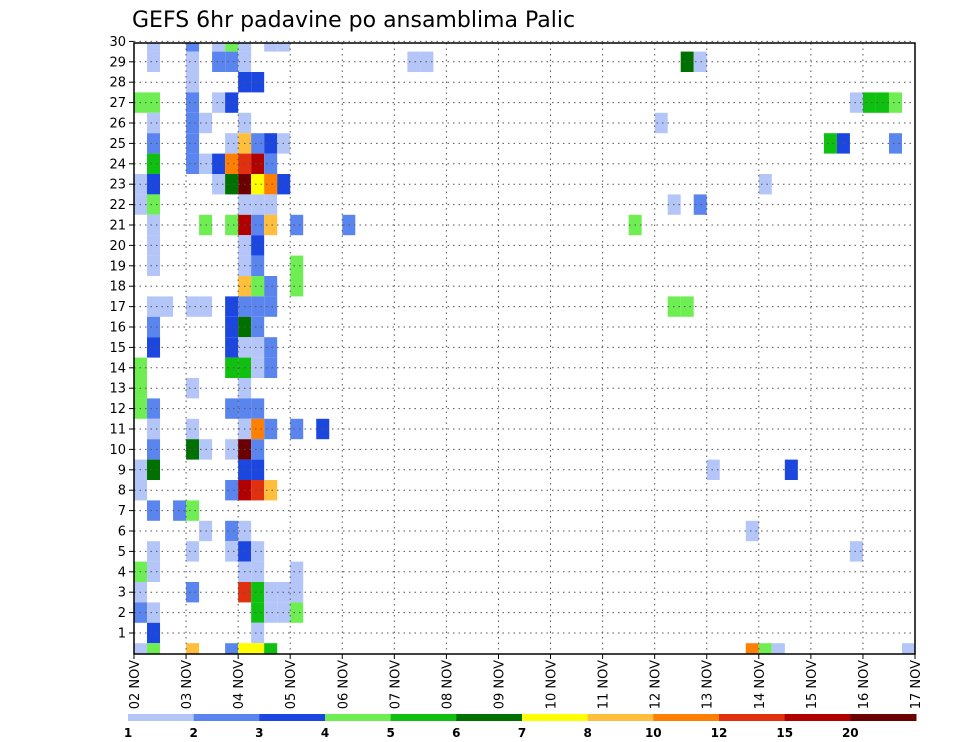 This screenshot has height=742, width=960. Describe the element at coordinates (117, 348) in the screenshot. I see `y-tick-label: 15` at that location.